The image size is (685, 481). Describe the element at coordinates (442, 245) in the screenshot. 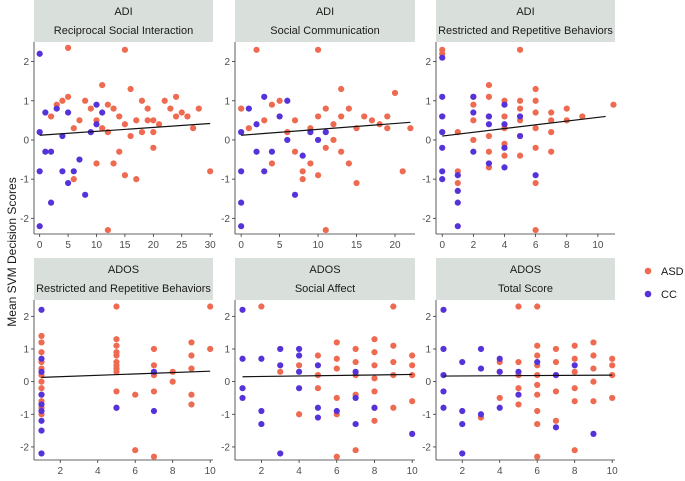

I see `x-tick-label: 0` at that location.